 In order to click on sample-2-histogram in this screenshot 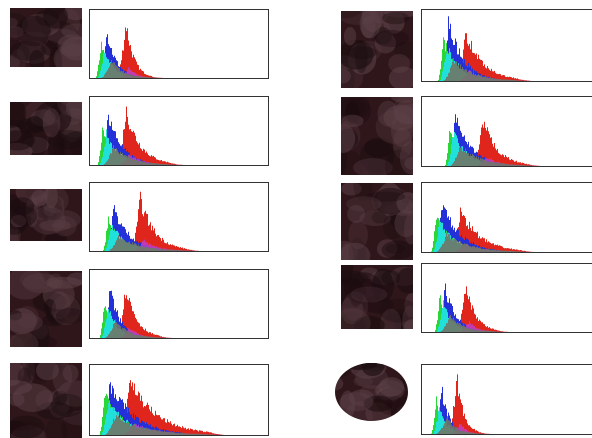, I will do `click(179, 131)`.